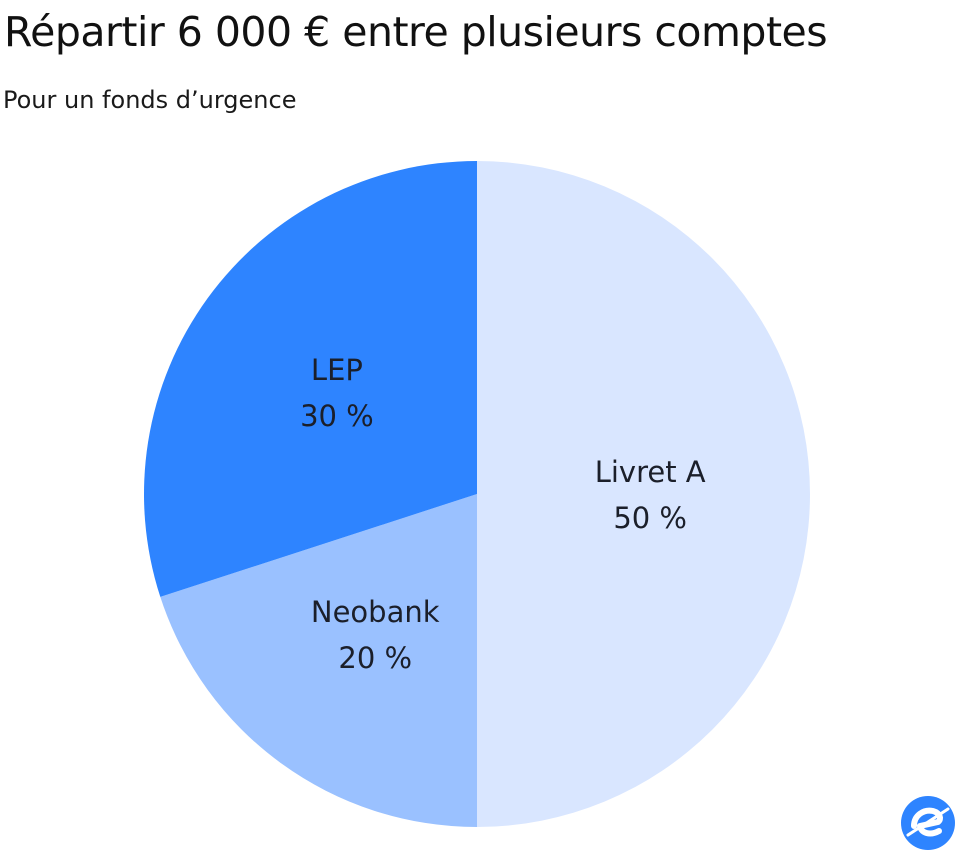 This screenshot has width=961, height=857. What do you see at coordinates (650, 518) in the screenshot?
I see `slice-value-label: 50 %` at bounding box center [650, 518].